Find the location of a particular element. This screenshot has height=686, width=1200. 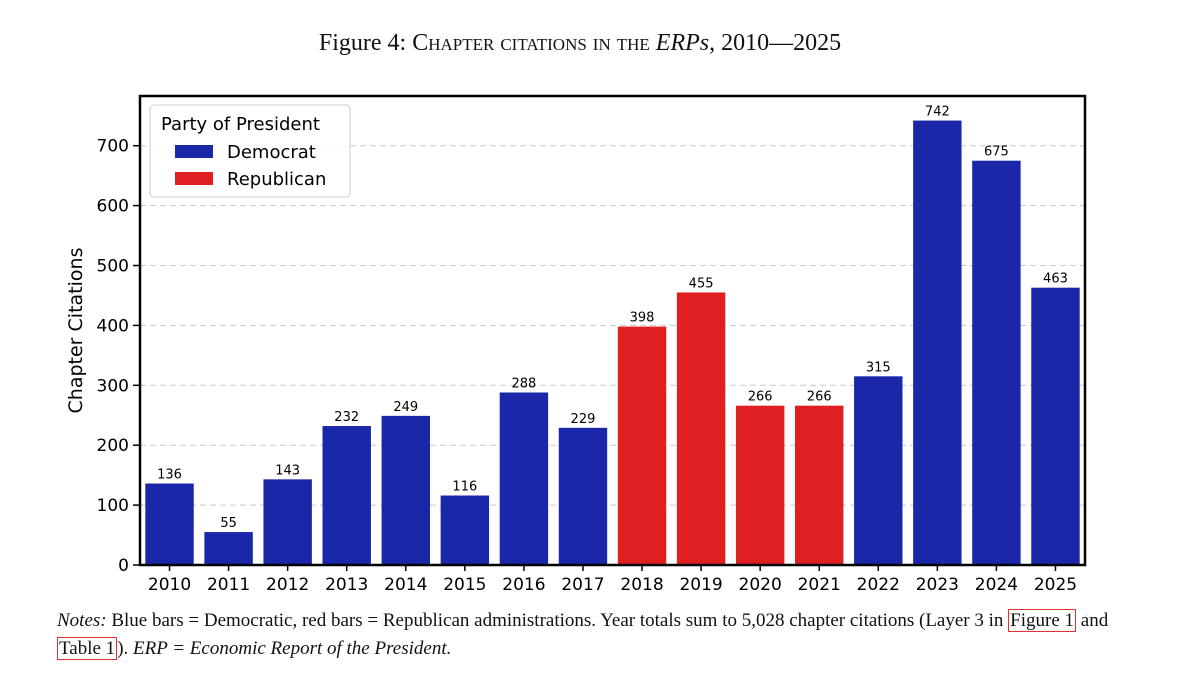

notes-label: Notes: is located at coordinates (82, 620).